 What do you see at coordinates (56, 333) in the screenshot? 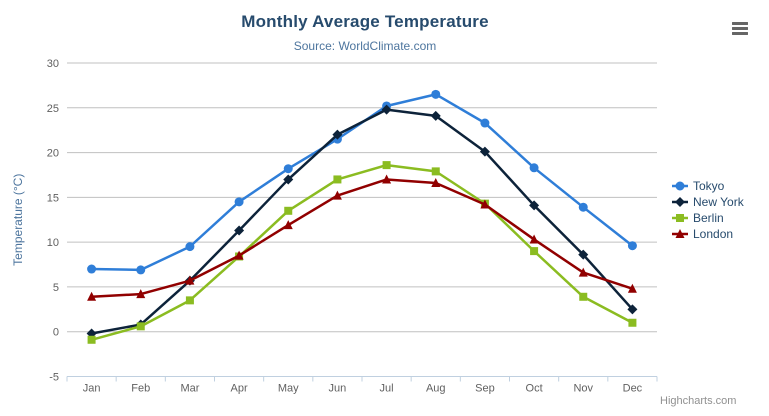
I see `y-axis-label: 0` at bounding box center [56, 333].